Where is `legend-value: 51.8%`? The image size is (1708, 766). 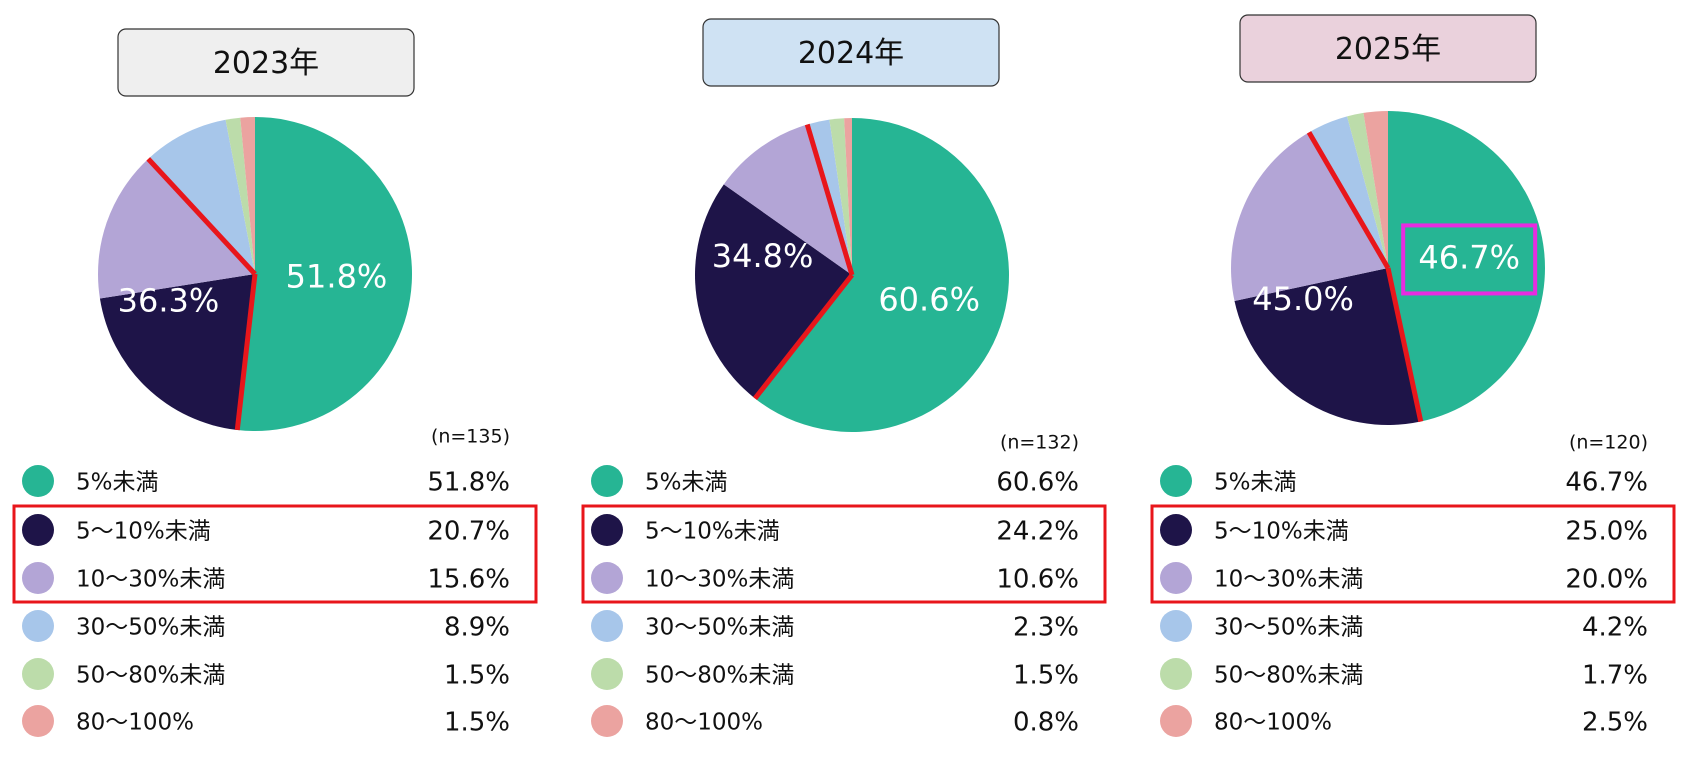
legend-value: 51.8% is located at coordinates (468, 483).